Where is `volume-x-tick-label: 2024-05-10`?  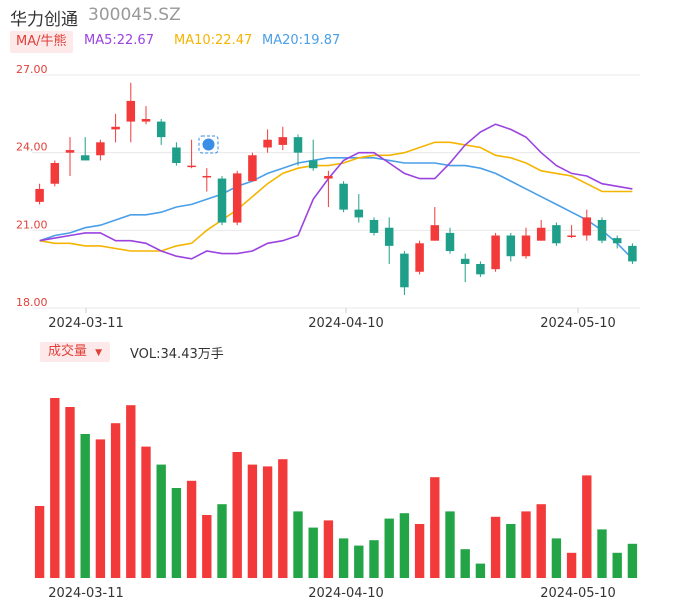
volume-x-tick-label: 2024-05-10 is located at coordinates (578, 593).